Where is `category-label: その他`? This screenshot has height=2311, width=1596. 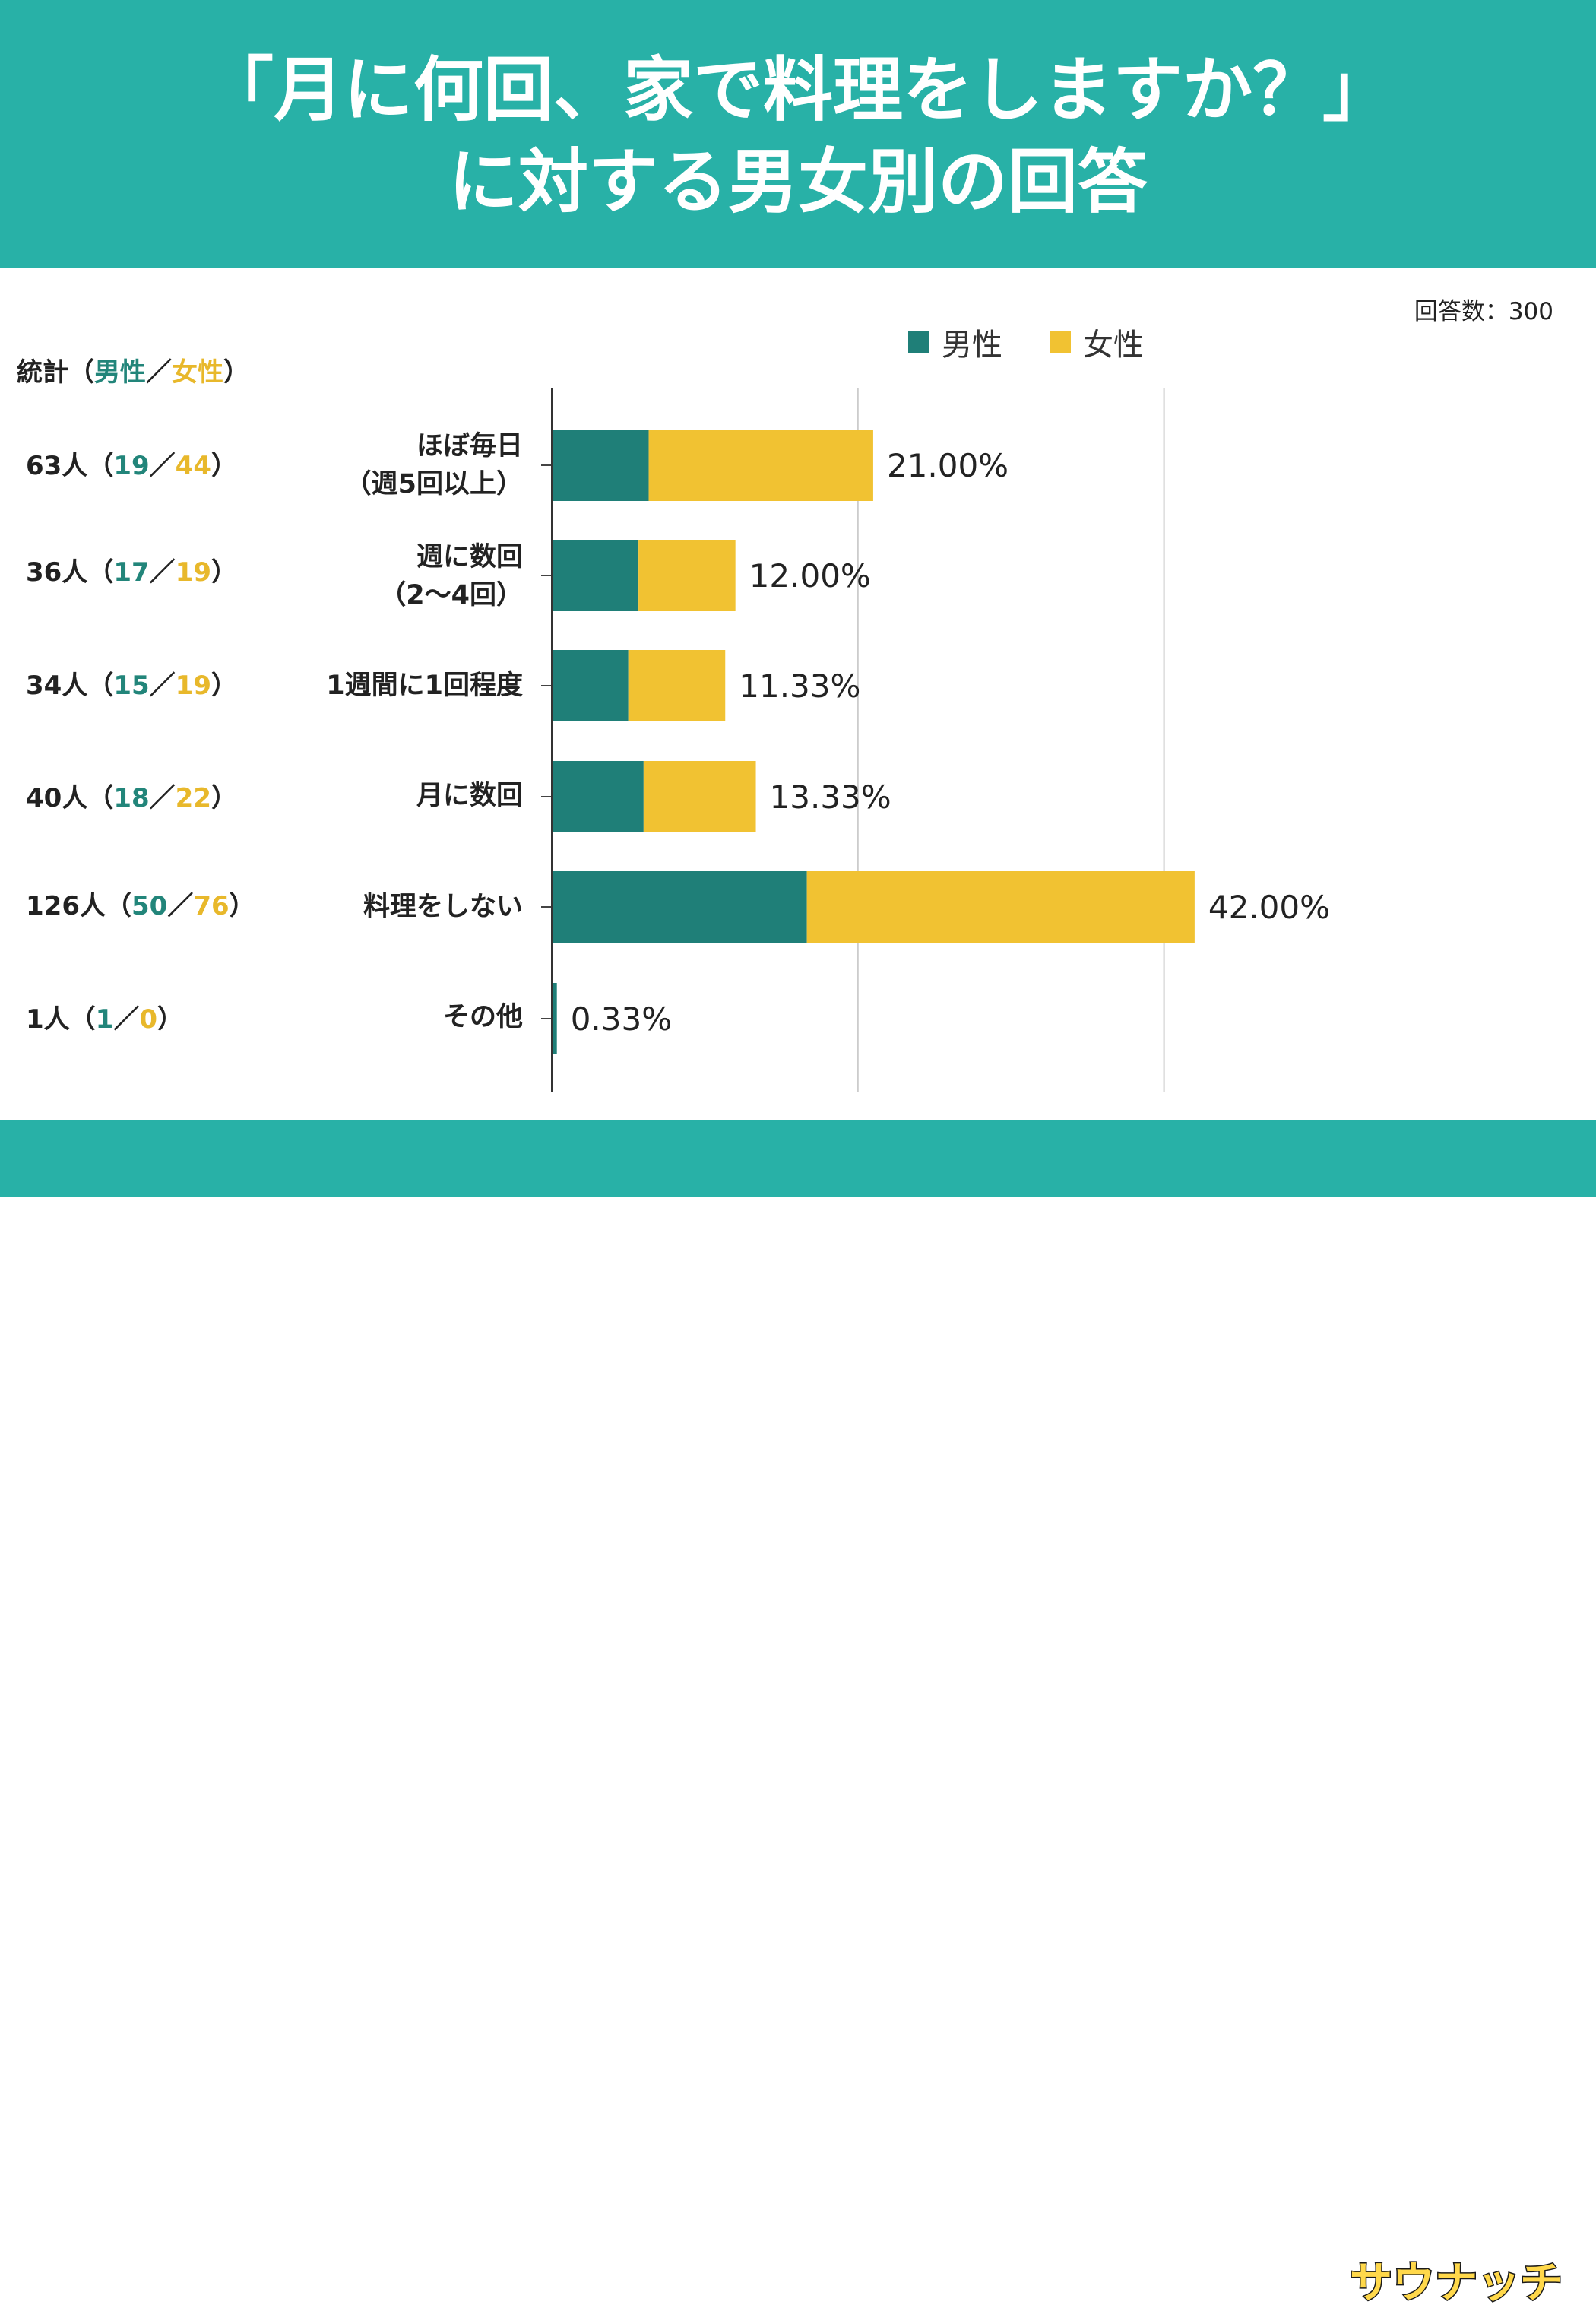 category-label: その他 is located at coordinates (356, 1017).